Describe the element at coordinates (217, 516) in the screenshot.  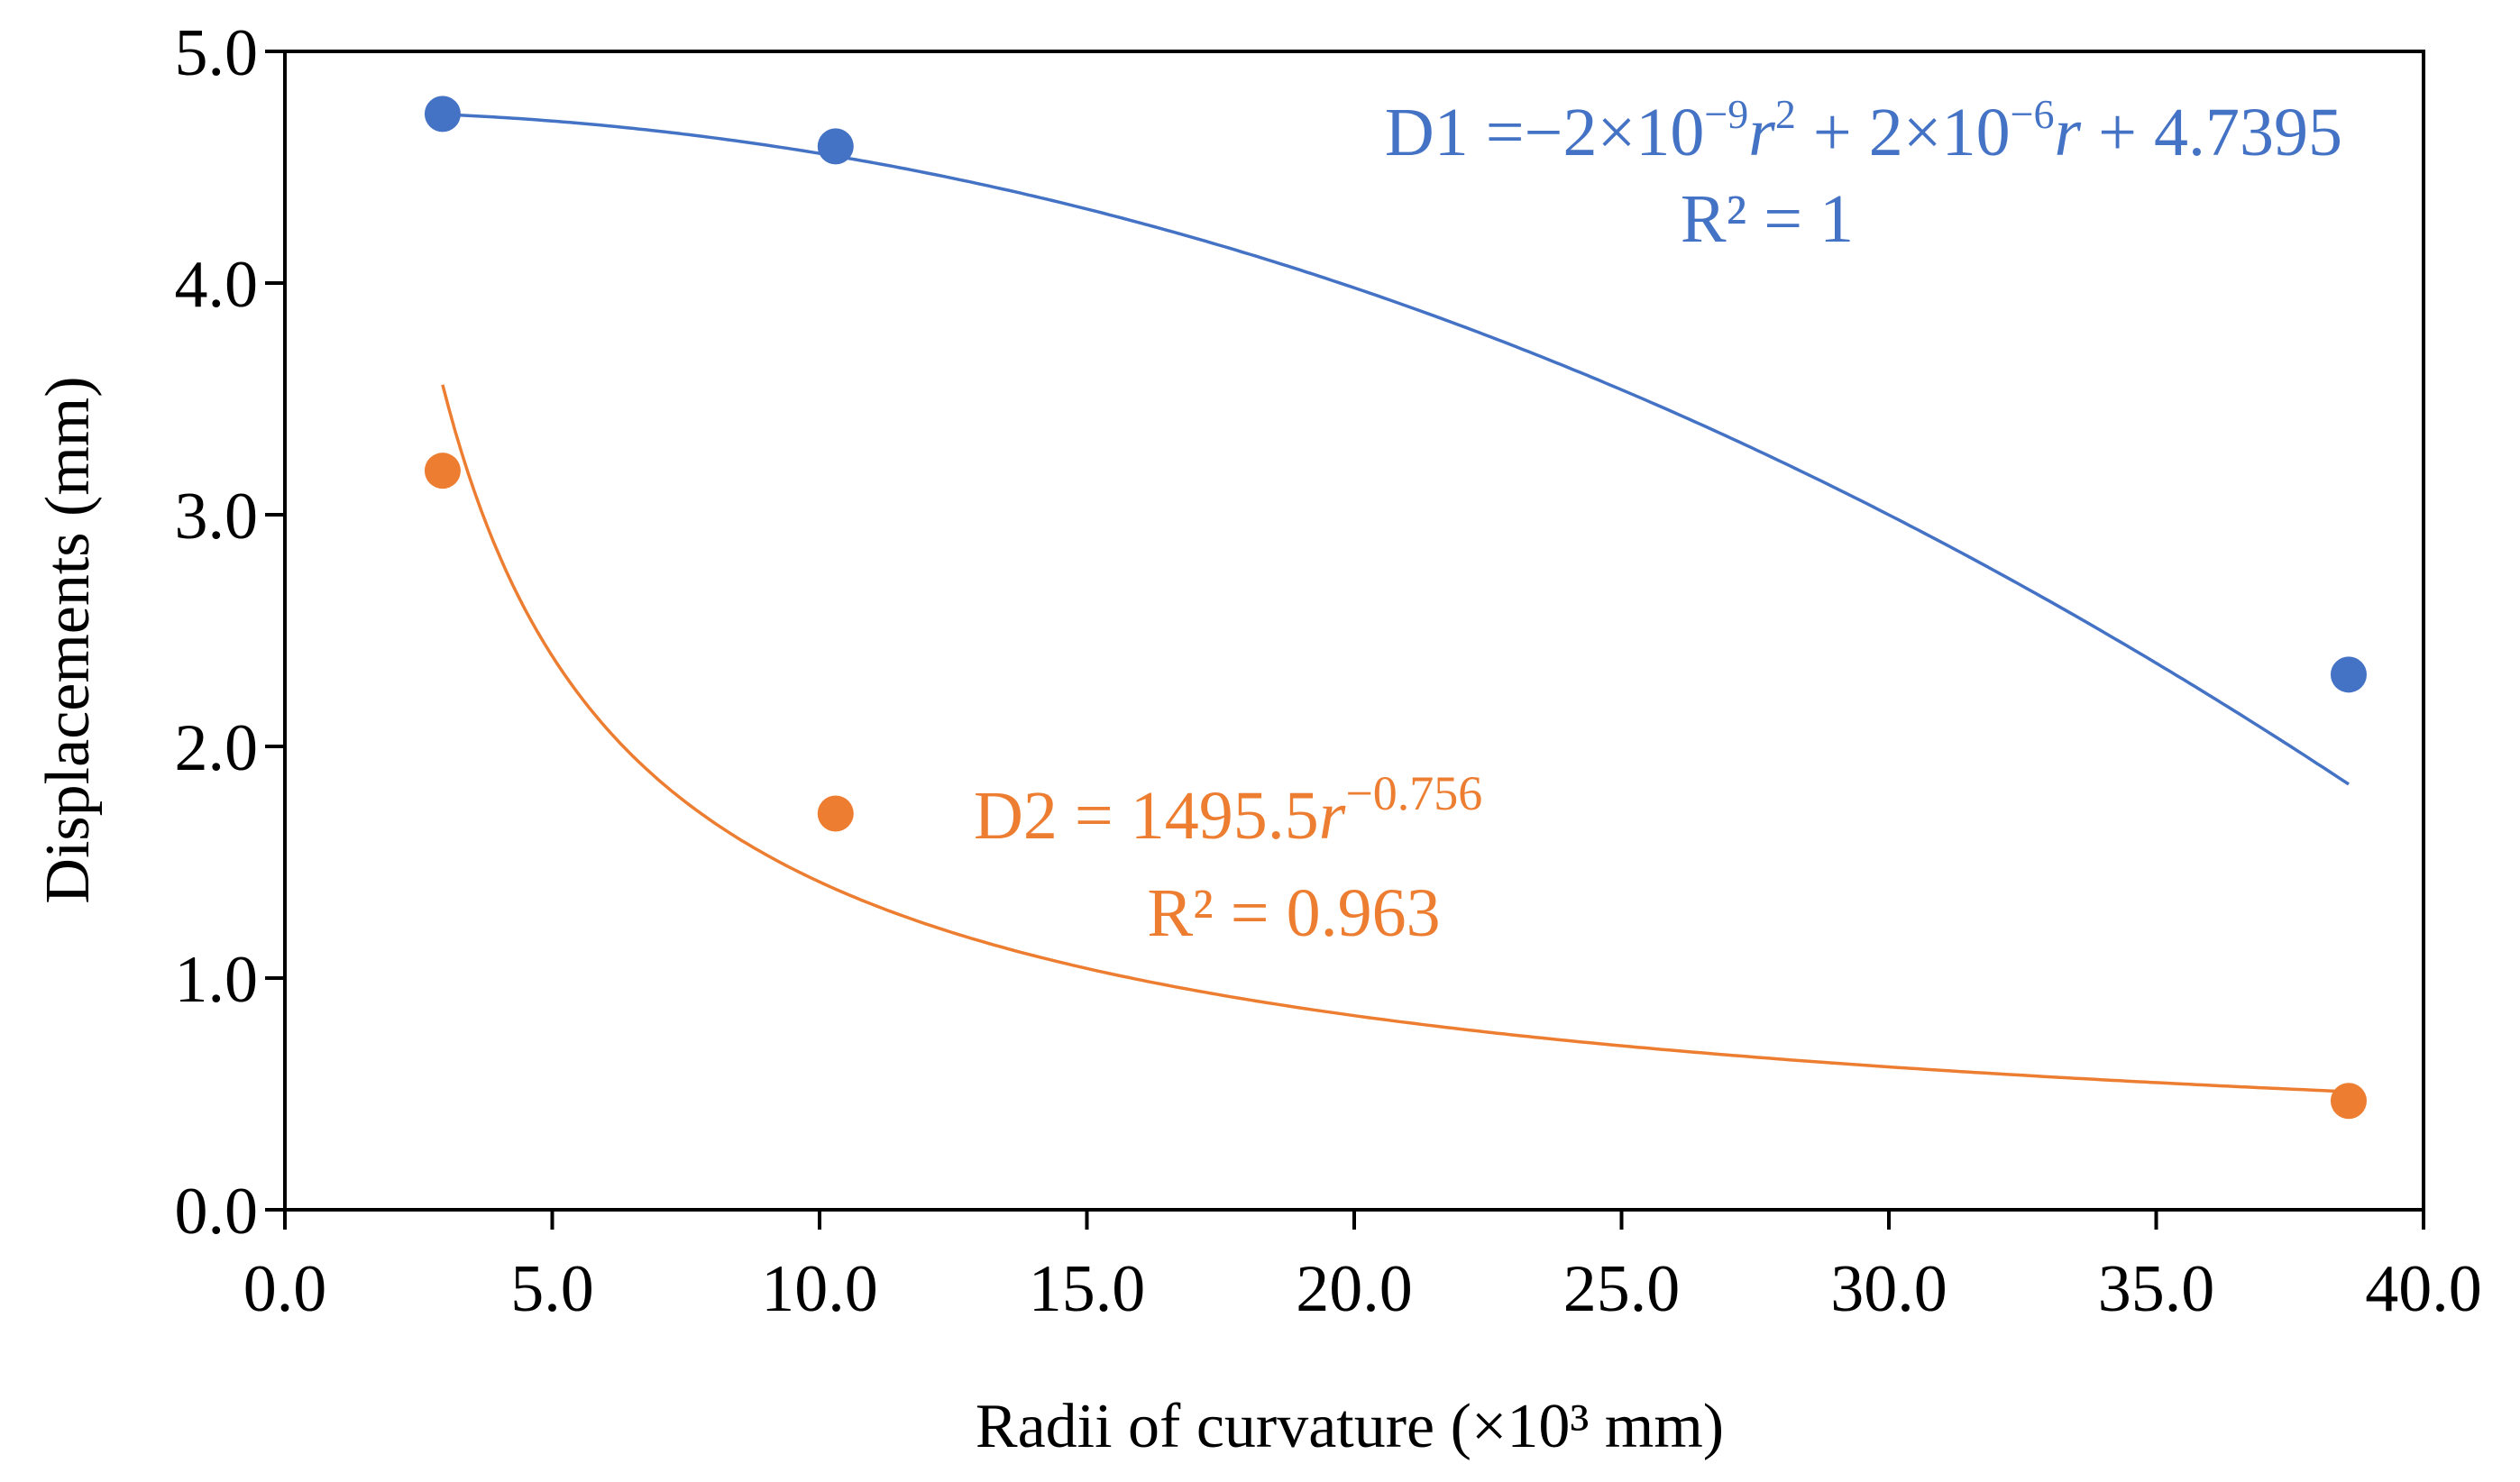
I see `y-tick-label: 3.0` at that location.